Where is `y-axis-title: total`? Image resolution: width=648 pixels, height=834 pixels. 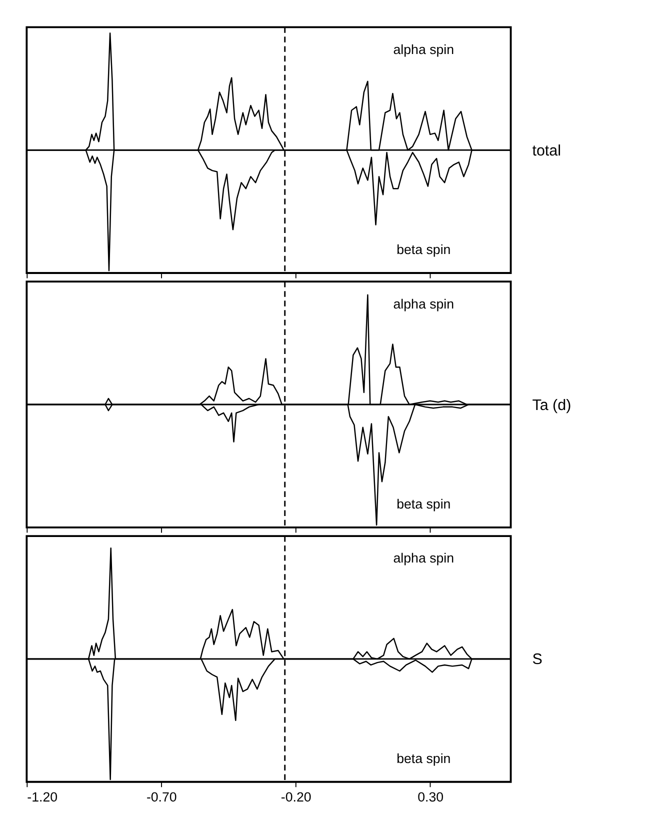 y-axis-title: total is located at coordinates (547, 151).